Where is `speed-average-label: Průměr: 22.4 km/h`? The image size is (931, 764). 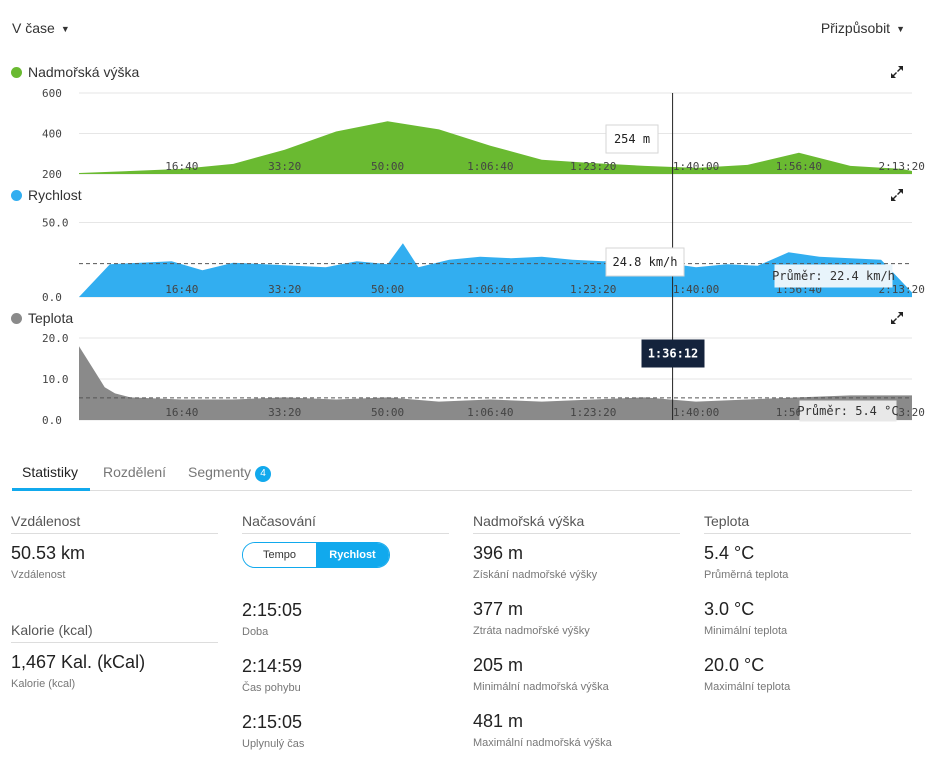 speed-average-label: Průměr: 22.4 km/h is located at coordinates (833, 276).